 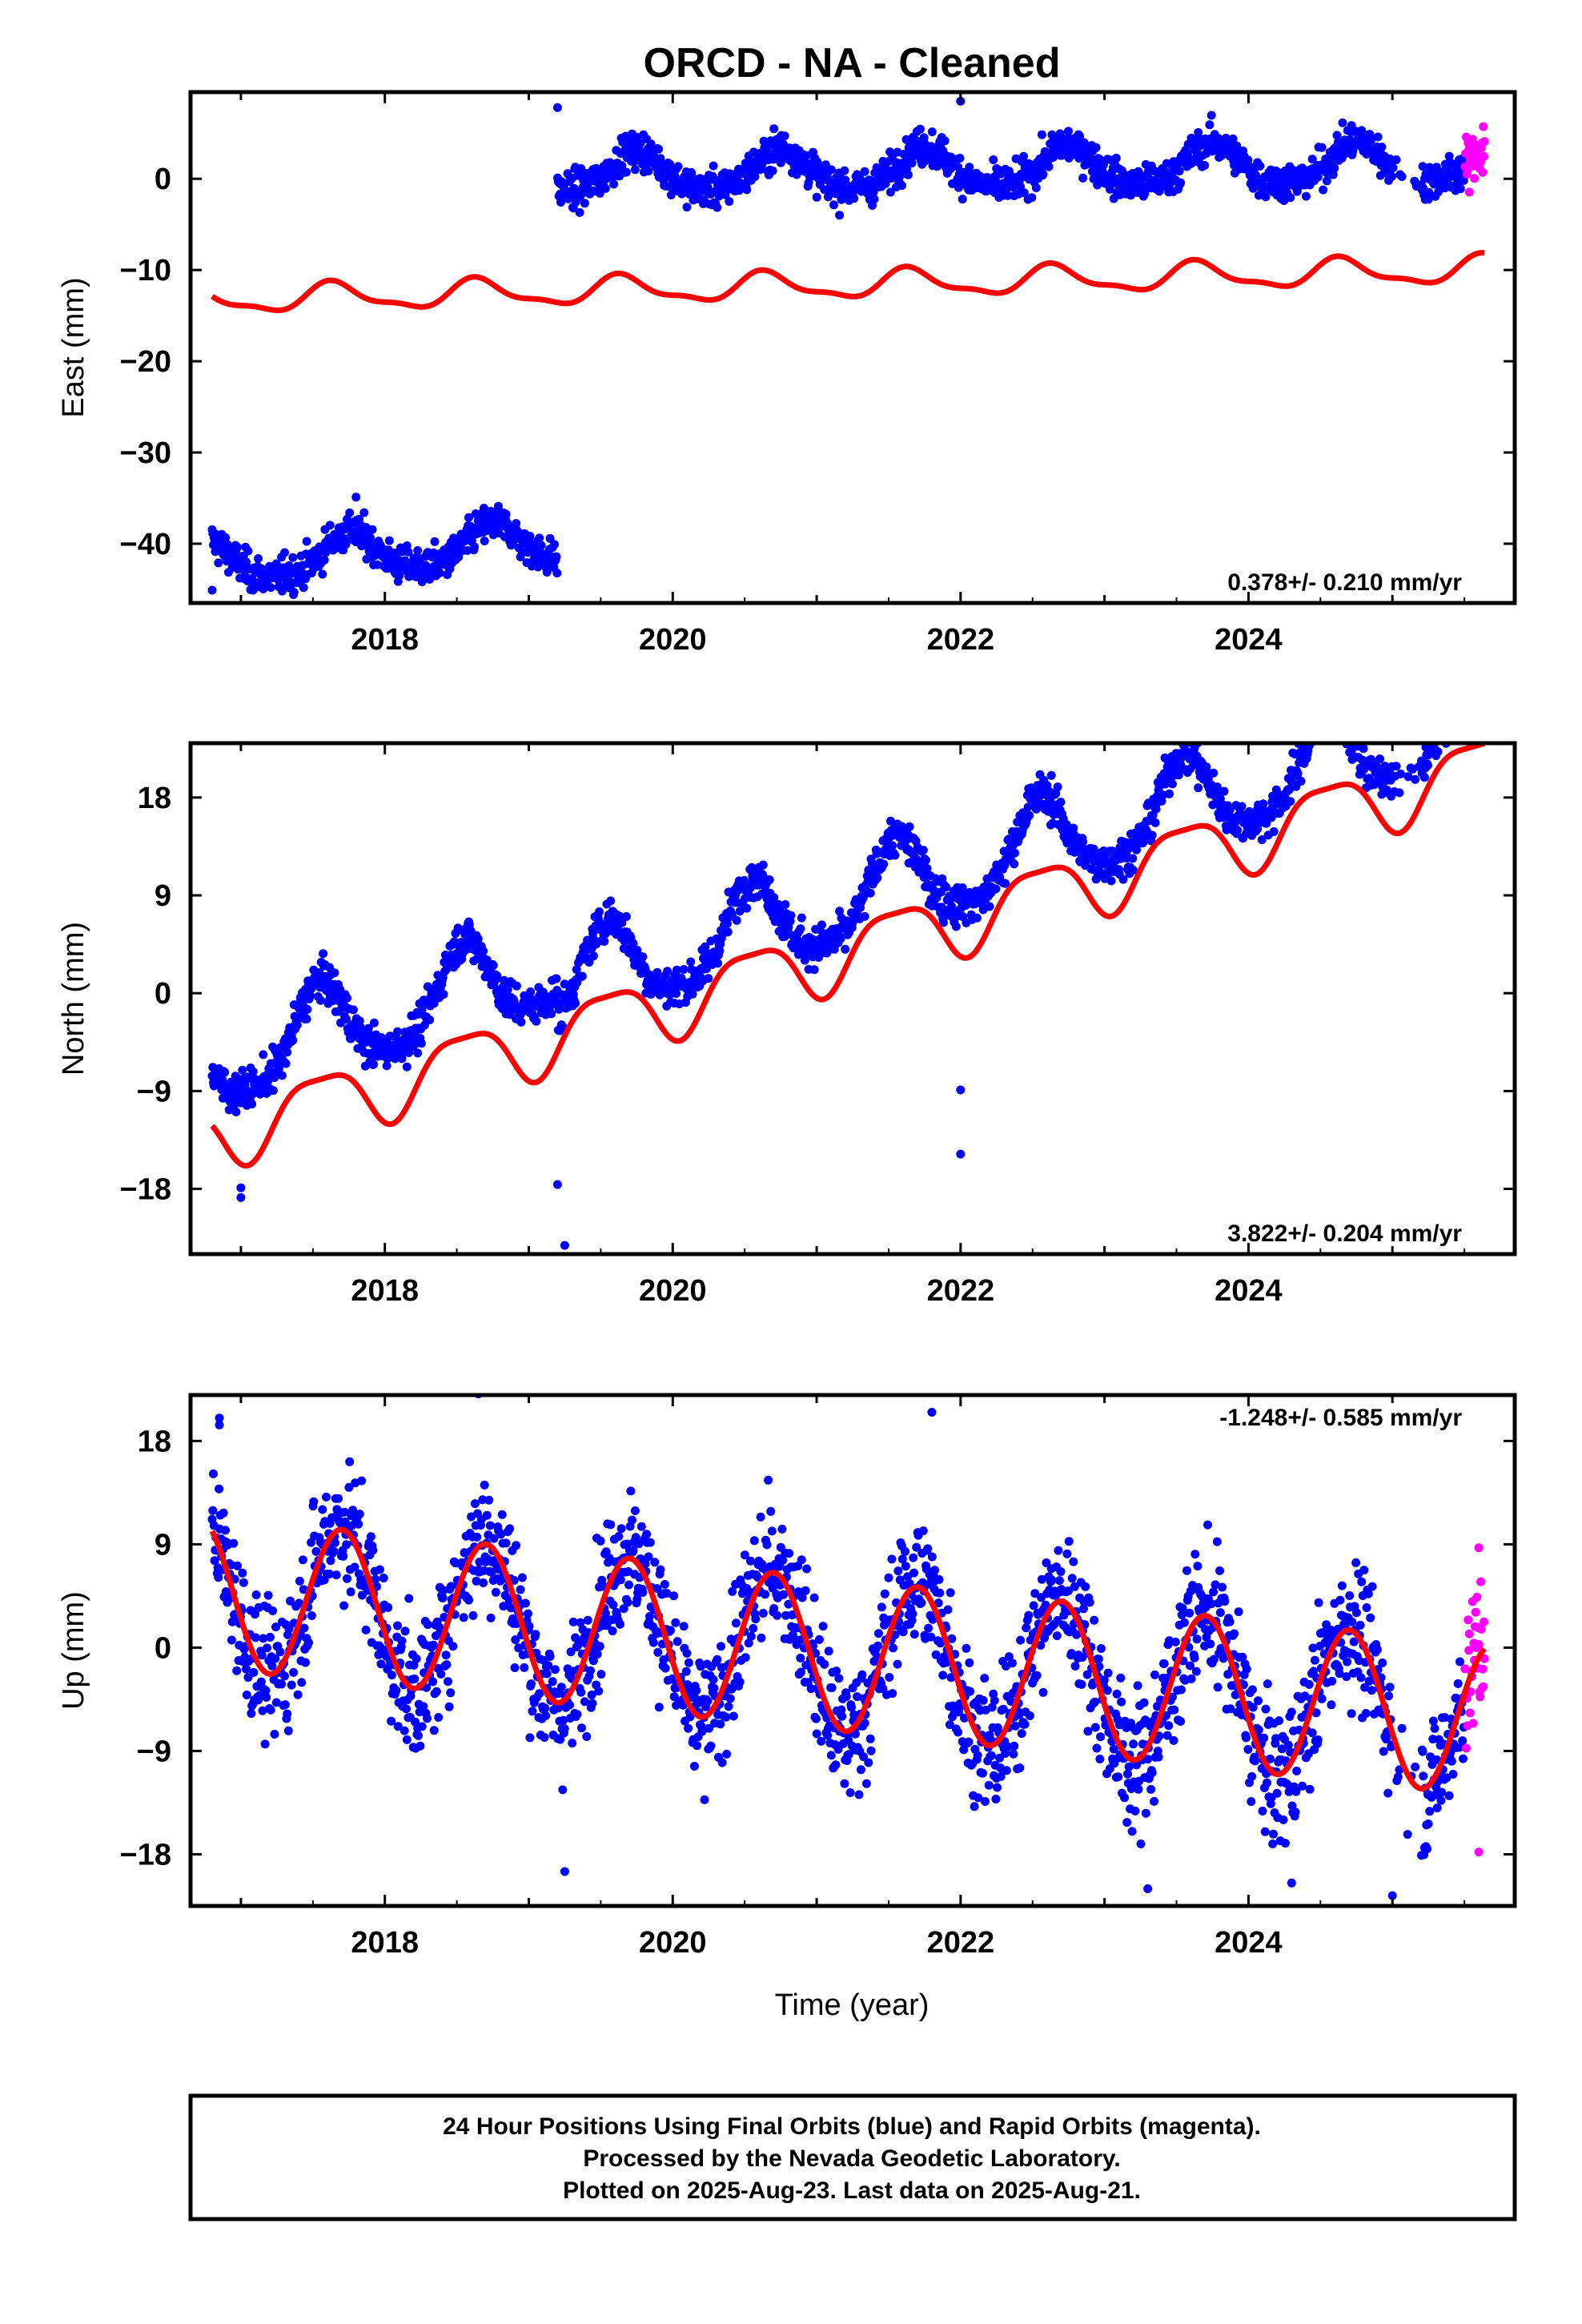 What do you see at coordinates (74, 999) in the screenshot?
I see `north-y-axis-label: North (mm)` at bounding box center [74, 999].